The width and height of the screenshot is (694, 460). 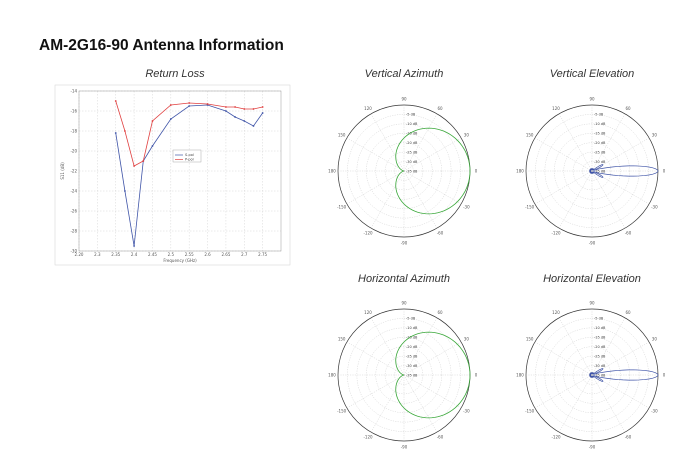 What do you see at coordinates (592, 74) in the screenshot?
I see `vertical-elevation-title: Vertical Elevation` at bounding box center [592, 74].